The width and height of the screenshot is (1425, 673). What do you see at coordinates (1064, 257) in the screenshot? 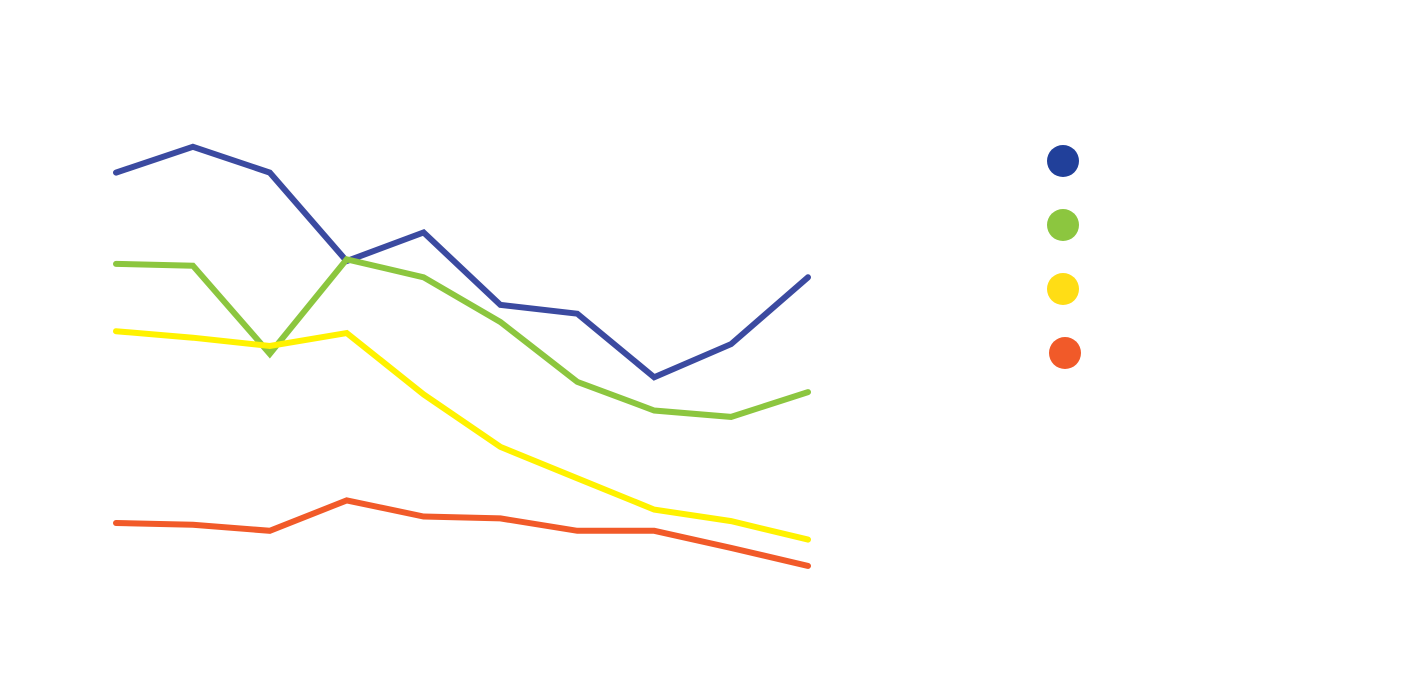
I see `legend` at bounding box center [1064, 257].